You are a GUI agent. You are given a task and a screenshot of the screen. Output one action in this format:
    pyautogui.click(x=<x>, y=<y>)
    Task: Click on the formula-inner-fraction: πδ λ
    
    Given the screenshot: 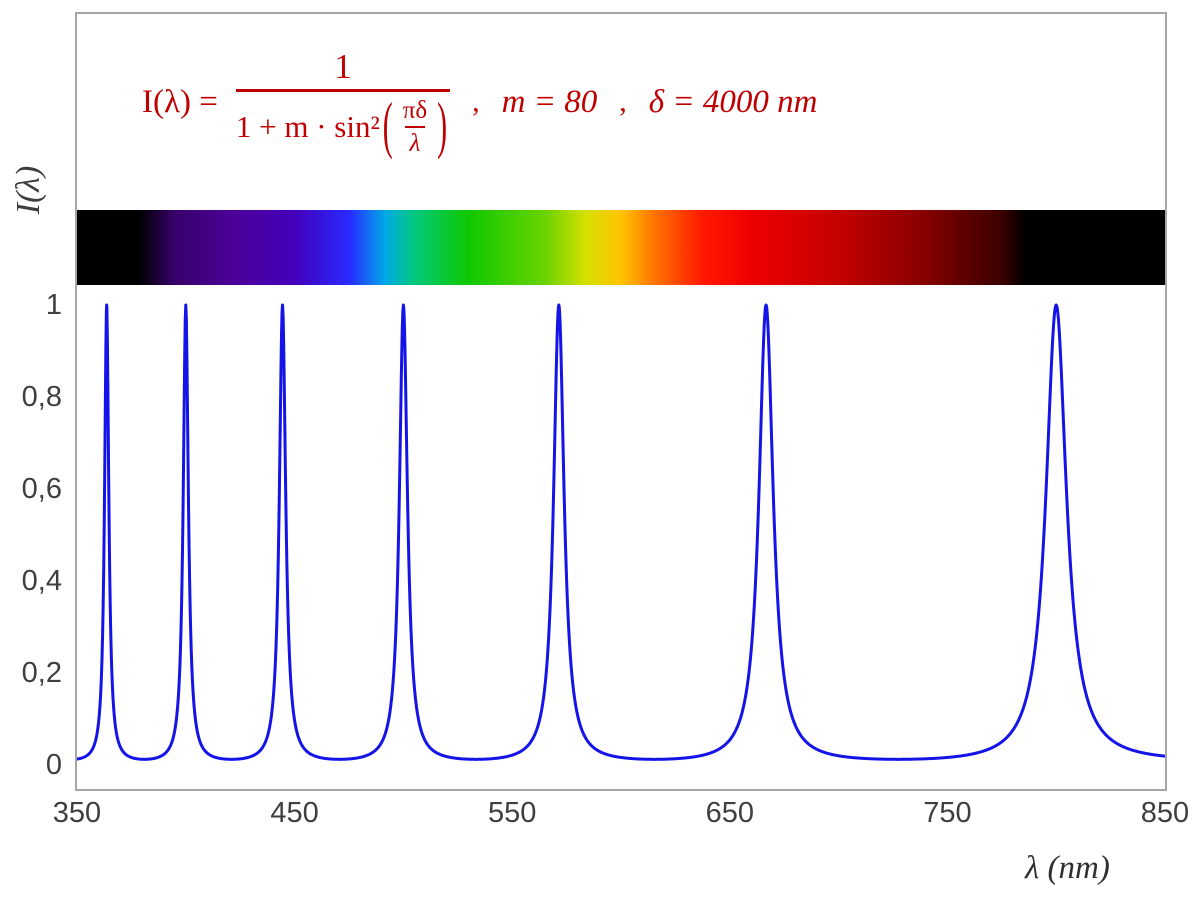 What is the action you would take?
    pyautogui.click(x=415, y=127)
    